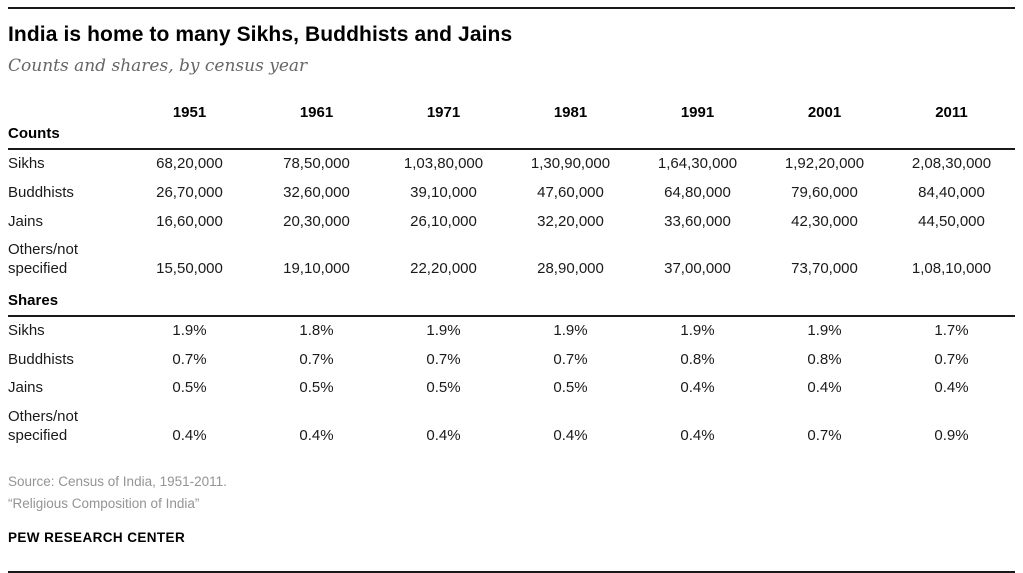 The height and width of the screenshot is (573, 1023). What do you see at coordinates (824, 221) in the screenshot?
I see `cell-value: 42,30,000` at bounding box center [824, 221].